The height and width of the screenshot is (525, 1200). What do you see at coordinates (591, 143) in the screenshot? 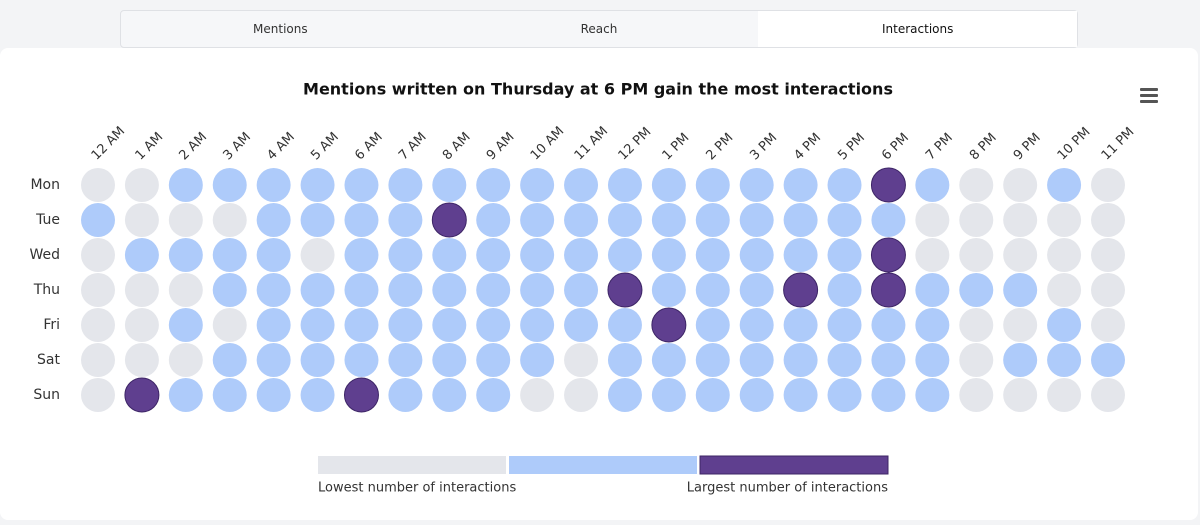
I see `x-tick-label: 11 AM` at bounding box center [591, 143].